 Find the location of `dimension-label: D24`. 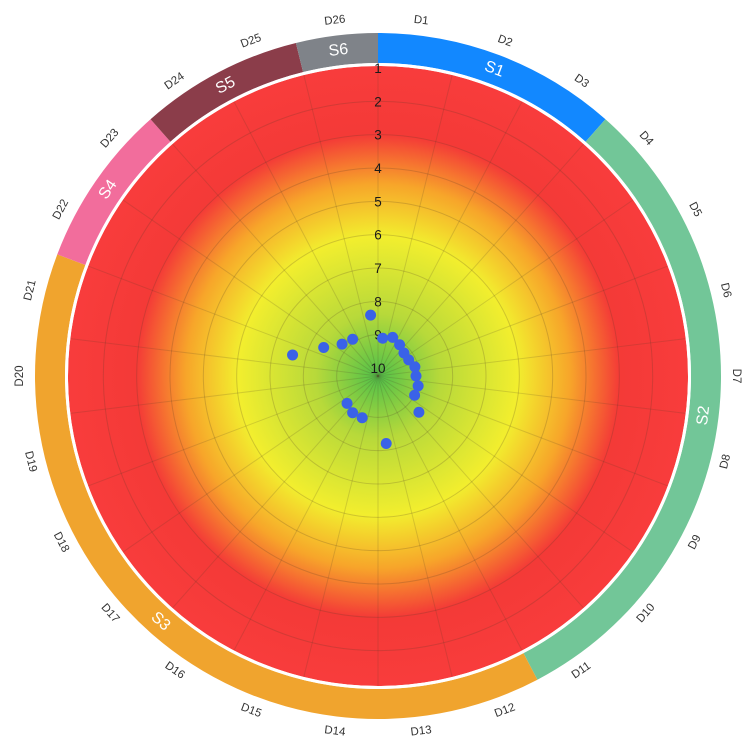

dimension-label: D24 is located at coordinates (175, 81).